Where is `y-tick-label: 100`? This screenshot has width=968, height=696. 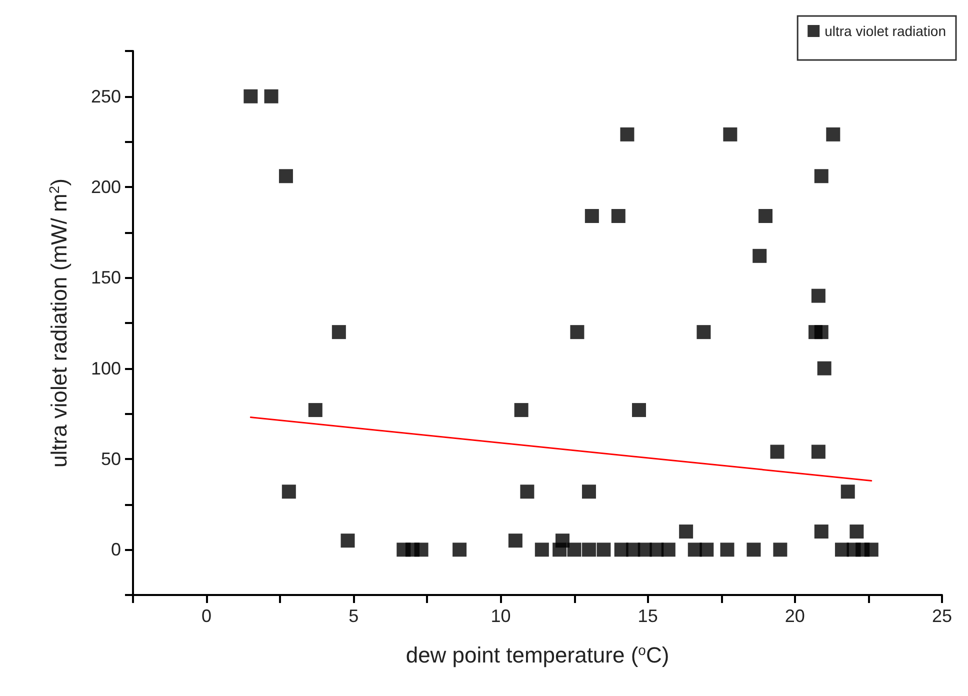
y-tick-label: 100 is located at coordinates (105, 368).